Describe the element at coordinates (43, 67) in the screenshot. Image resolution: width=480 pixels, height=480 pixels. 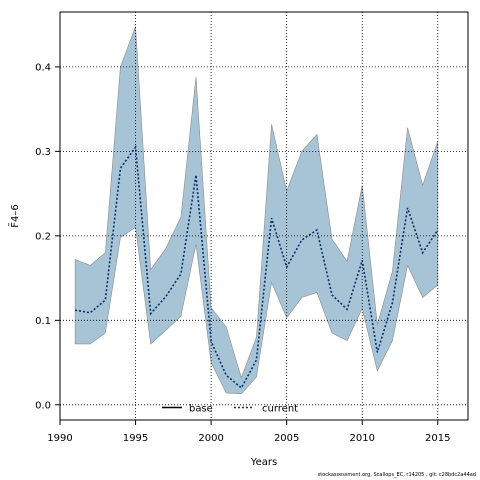
I see `y-tick-label: 0.4` at that location.